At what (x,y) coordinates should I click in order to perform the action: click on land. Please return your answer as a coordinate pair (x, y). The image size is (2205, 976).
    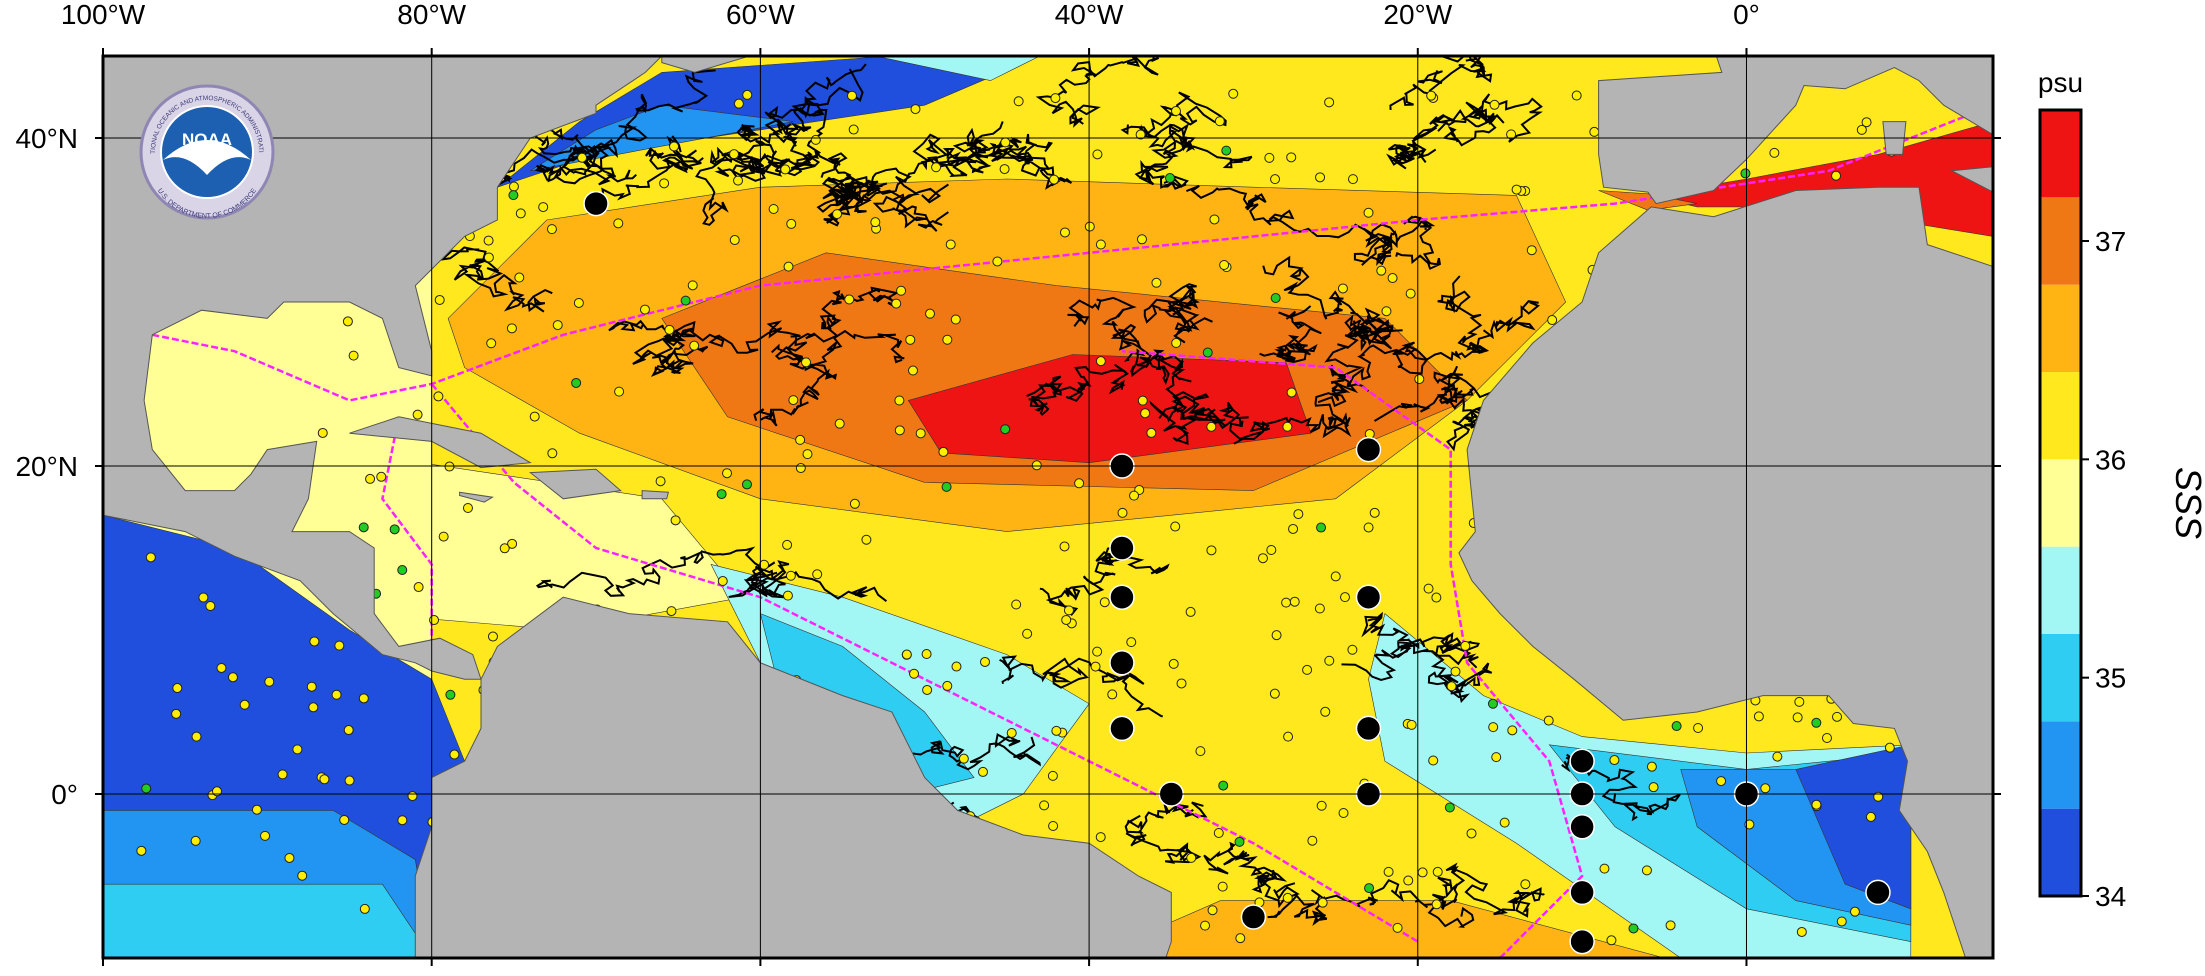
    Looking at the image, I should click on (655, 495).